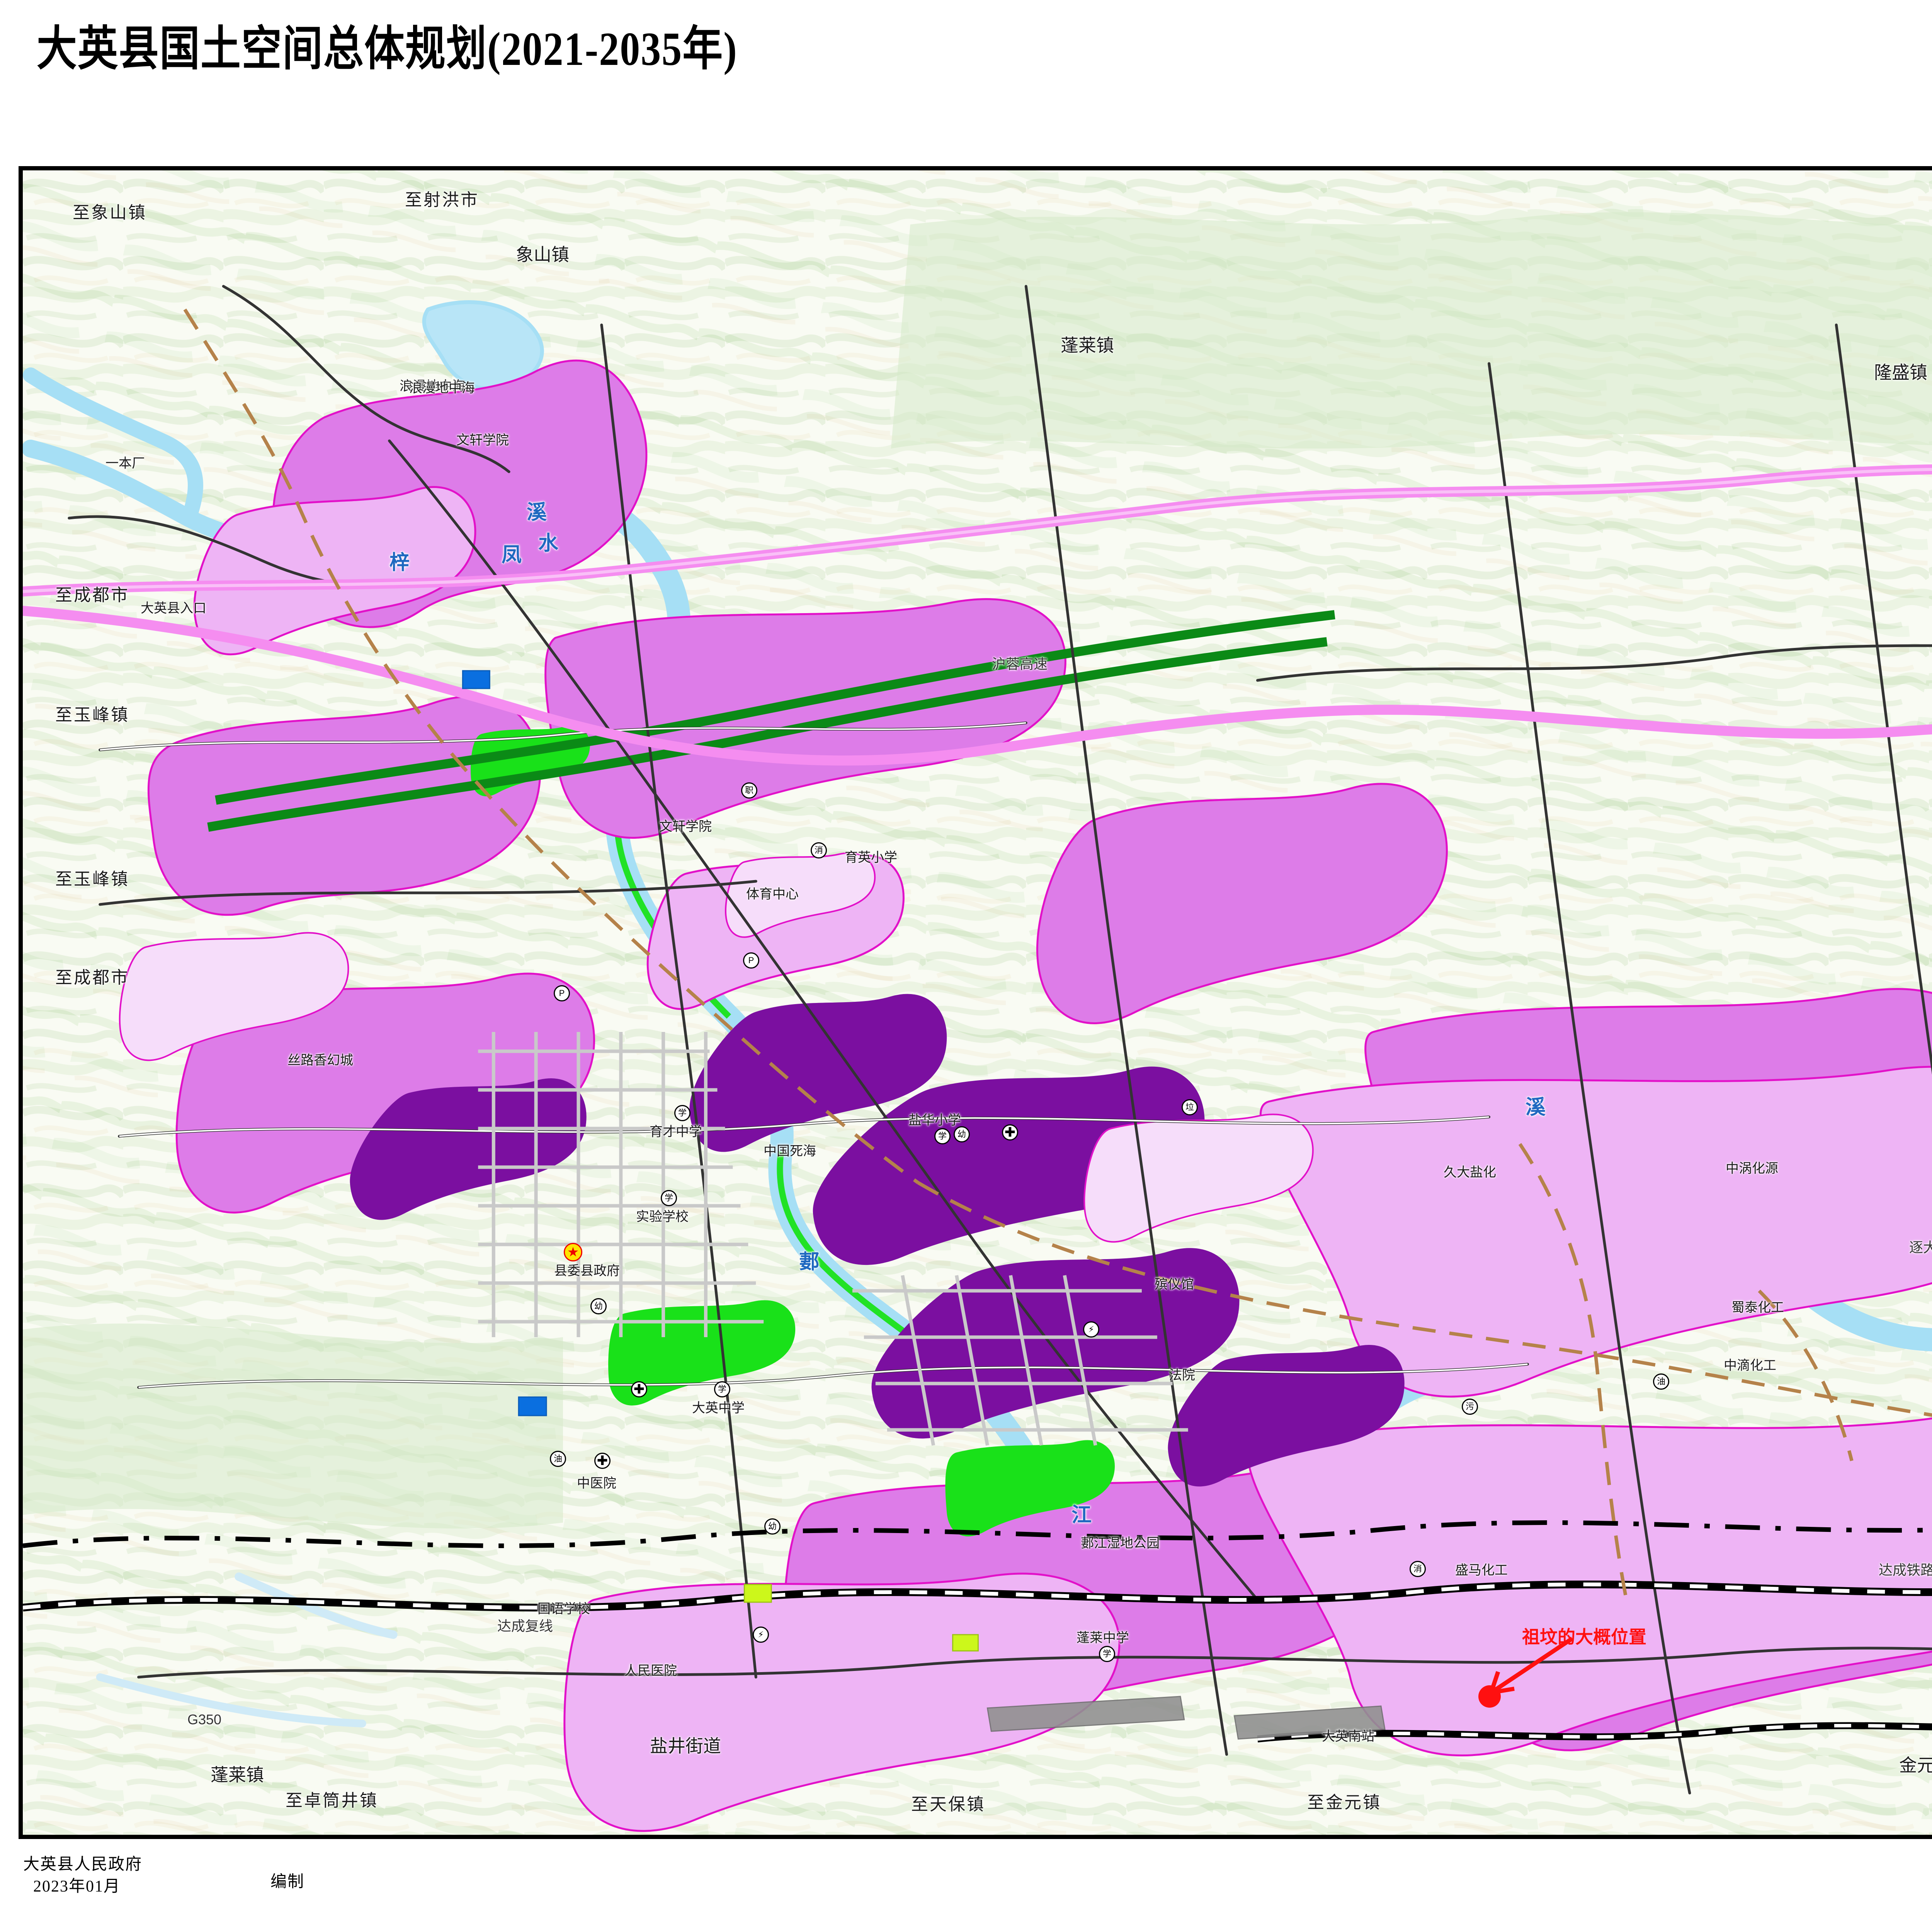 This screenshot has width=1932, height=1919. What do you see at coordinates (1020, 664) in the screenshot?
I see `map-road-label-0: 沪蓉高速` at bounding box center [1020, 664].